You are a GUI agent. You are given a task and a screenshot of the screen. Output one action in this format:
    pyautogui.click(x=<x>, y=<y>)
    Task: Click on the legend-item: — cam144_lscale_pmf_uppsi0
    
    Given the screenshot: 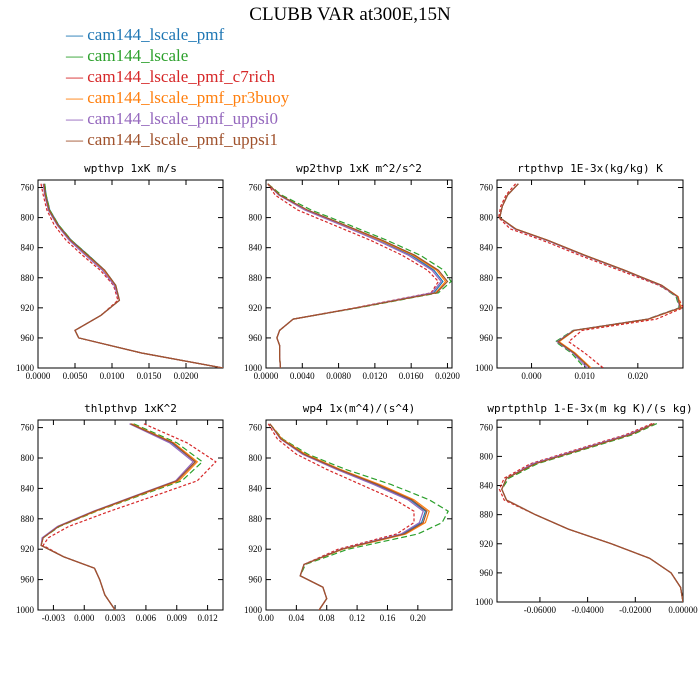 What is the action you would take?
    pyautogui.click(x=171, y=118)
    